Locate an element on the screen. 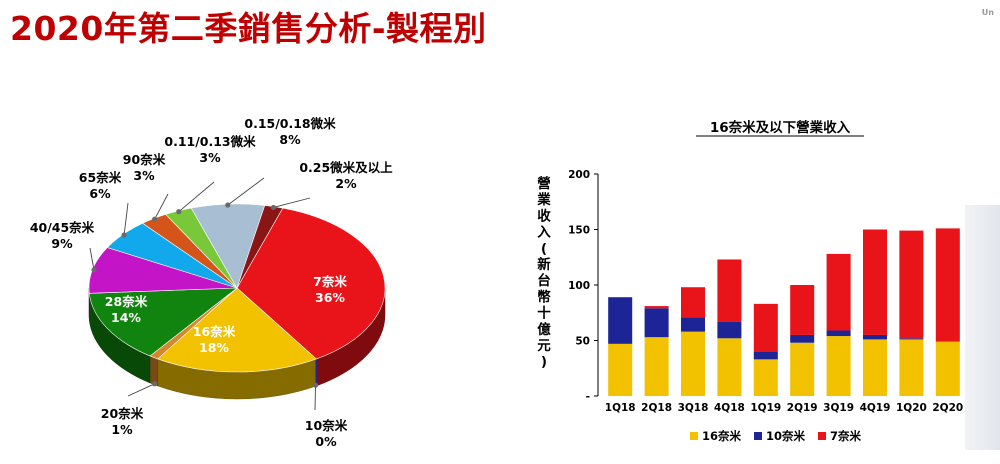  bar-2Q18-10奈米 is located at coordinates (656, 323).